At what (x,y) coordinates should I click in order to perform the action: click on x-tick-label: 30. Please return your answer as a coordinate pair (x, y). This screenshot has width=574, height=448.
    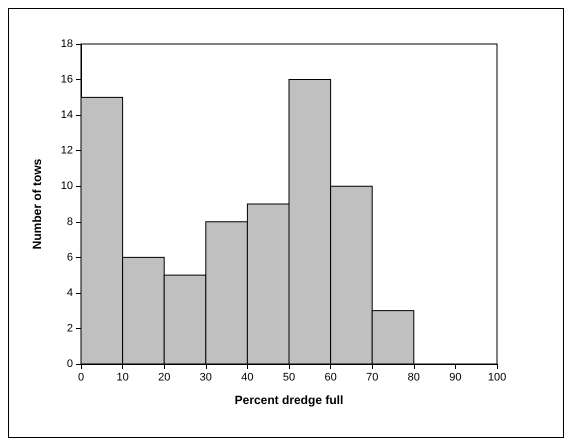
    Looking at the image, I should click on (206, 378).